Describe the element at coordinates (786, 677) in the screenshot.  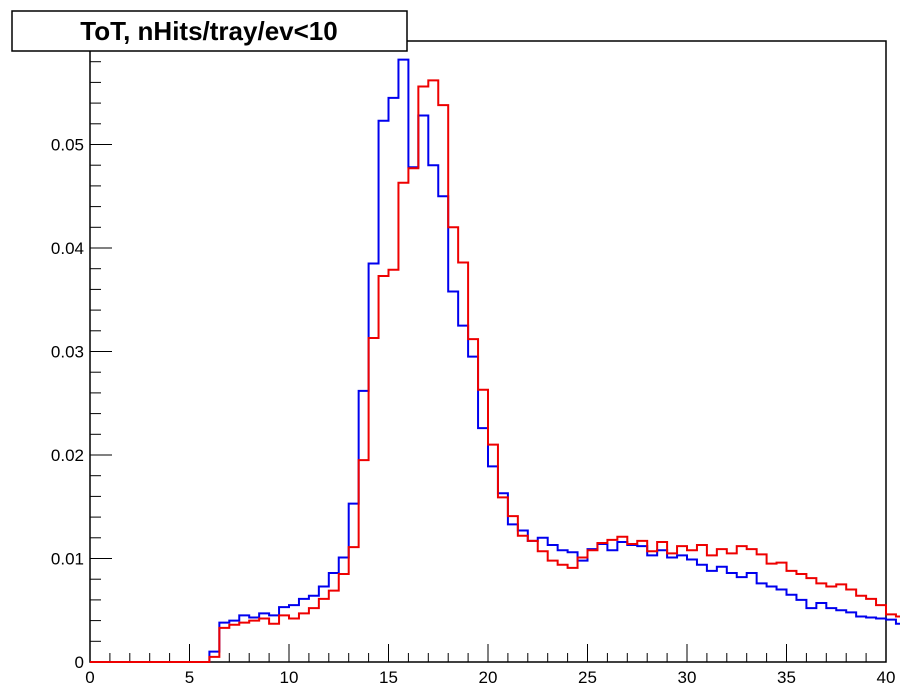
I see `x-tick-label: 35` at that location.